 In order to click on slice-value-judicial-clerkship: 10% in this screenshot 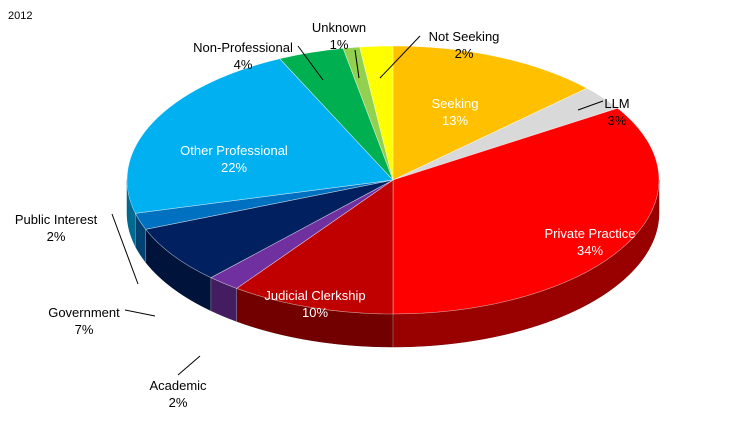, I will do `click(315, 312)`.